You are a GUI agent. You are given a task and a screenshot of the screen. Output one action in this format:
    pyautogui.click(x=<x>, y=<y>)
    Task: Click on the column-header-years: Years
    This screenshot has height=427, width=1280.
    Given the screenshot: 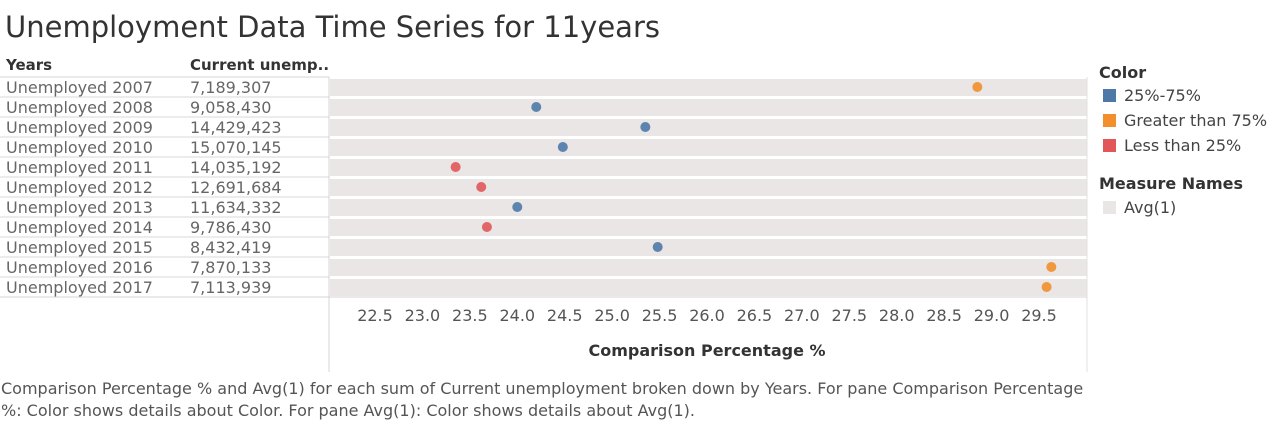 What is the action you would take?
    pyautogui.click(x=29, y=65)
    